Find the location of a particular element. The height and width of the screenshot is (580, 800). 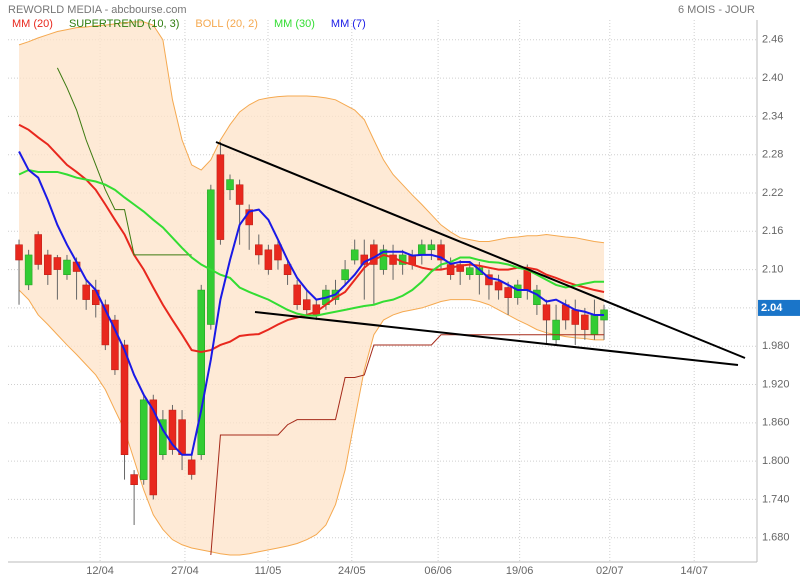

trend-line is located at coordinates (496, 338).